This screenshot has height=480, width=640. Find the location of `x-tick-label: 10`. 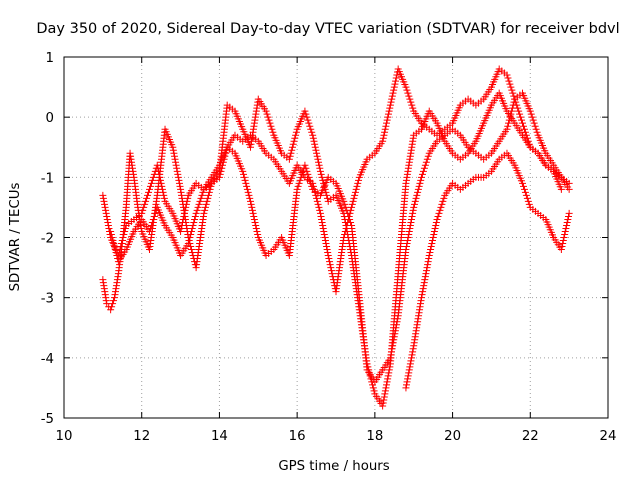

x-tick-label: 10 is located at coordinates (64, 436).